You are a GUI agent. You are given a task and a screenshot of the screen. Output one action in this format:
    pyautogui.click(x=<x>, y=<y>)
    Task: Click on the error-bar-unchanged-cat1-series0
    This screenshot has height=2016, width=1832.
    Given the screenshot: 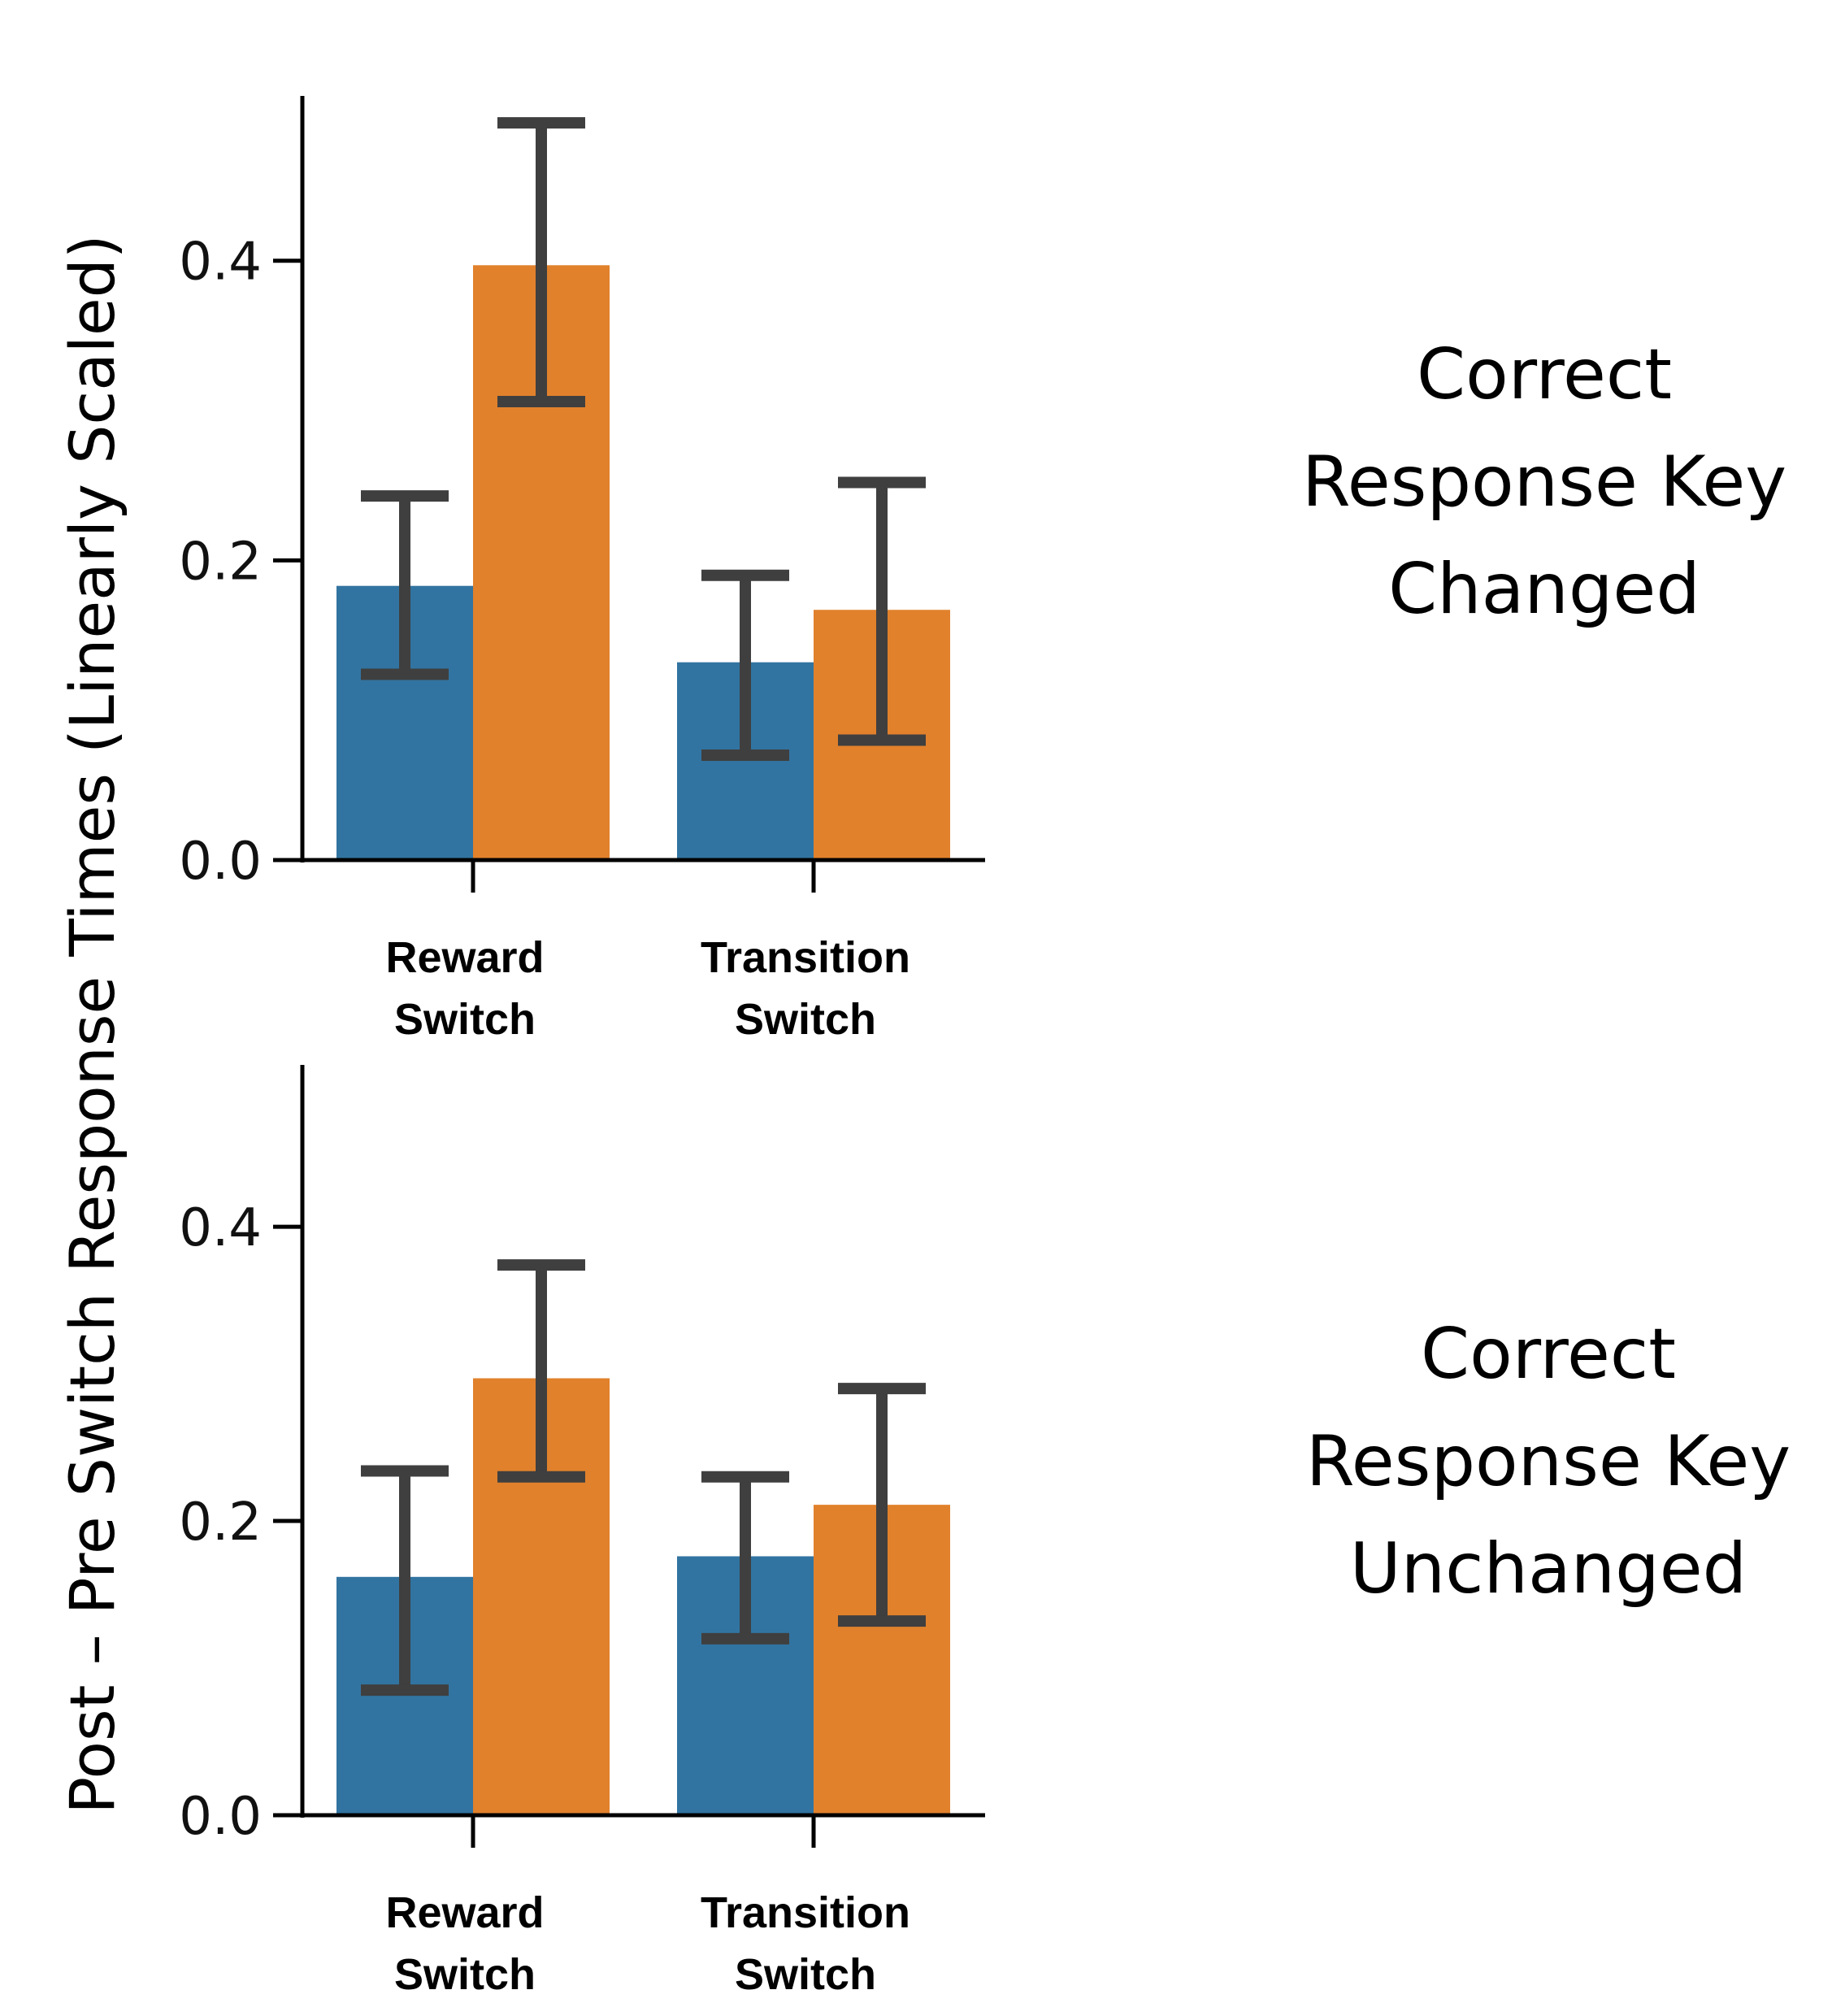 What is the action you would take?
    pyautogui.click(x=745, y=1558)
    